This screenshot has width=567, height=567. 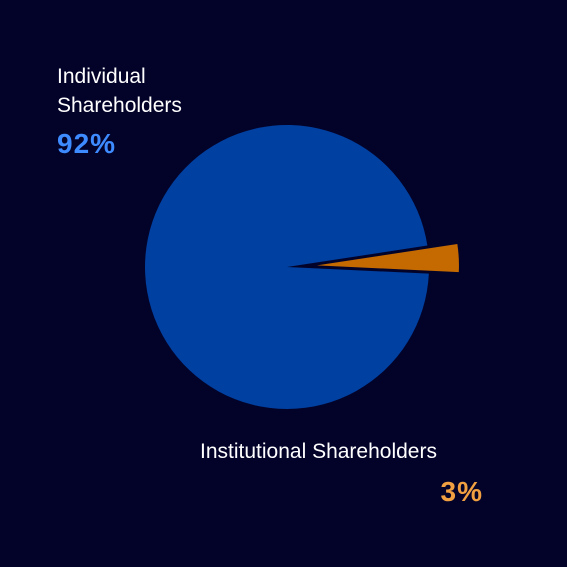 What do you see at coordinates (387, 258) in the screenshot?
I see `pie-slice` at bounding box center [387, 258].